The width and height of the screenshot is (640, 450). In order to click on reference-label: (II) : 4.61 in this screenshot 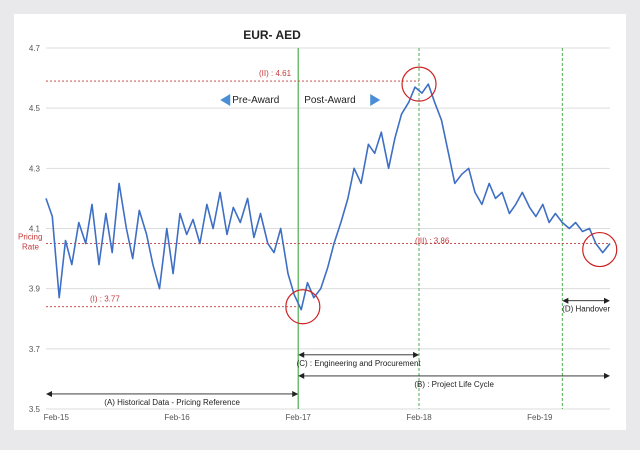, I will do `click(275, 73)`.